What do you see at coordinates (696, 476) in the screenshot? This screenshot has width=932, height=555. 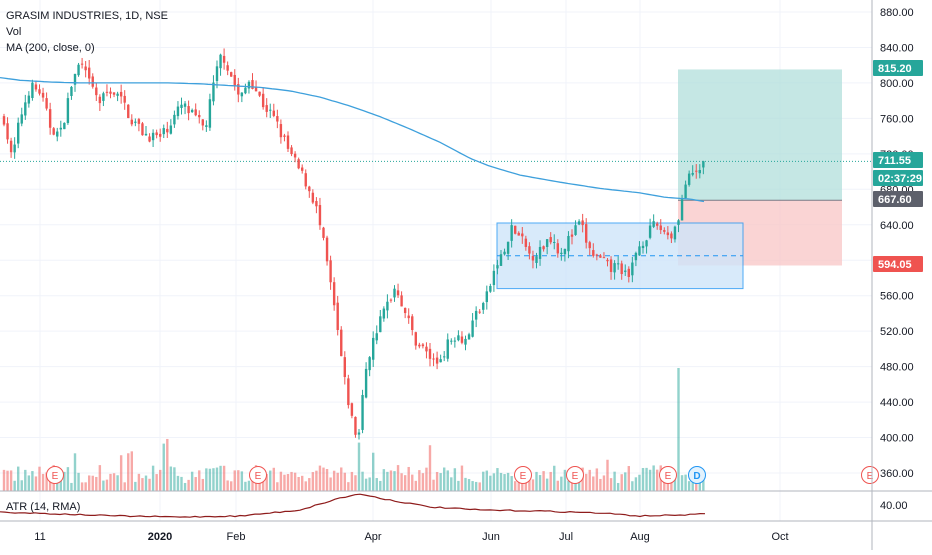 I see `dividend-marker-label: D` at bounding box center [696, 476].